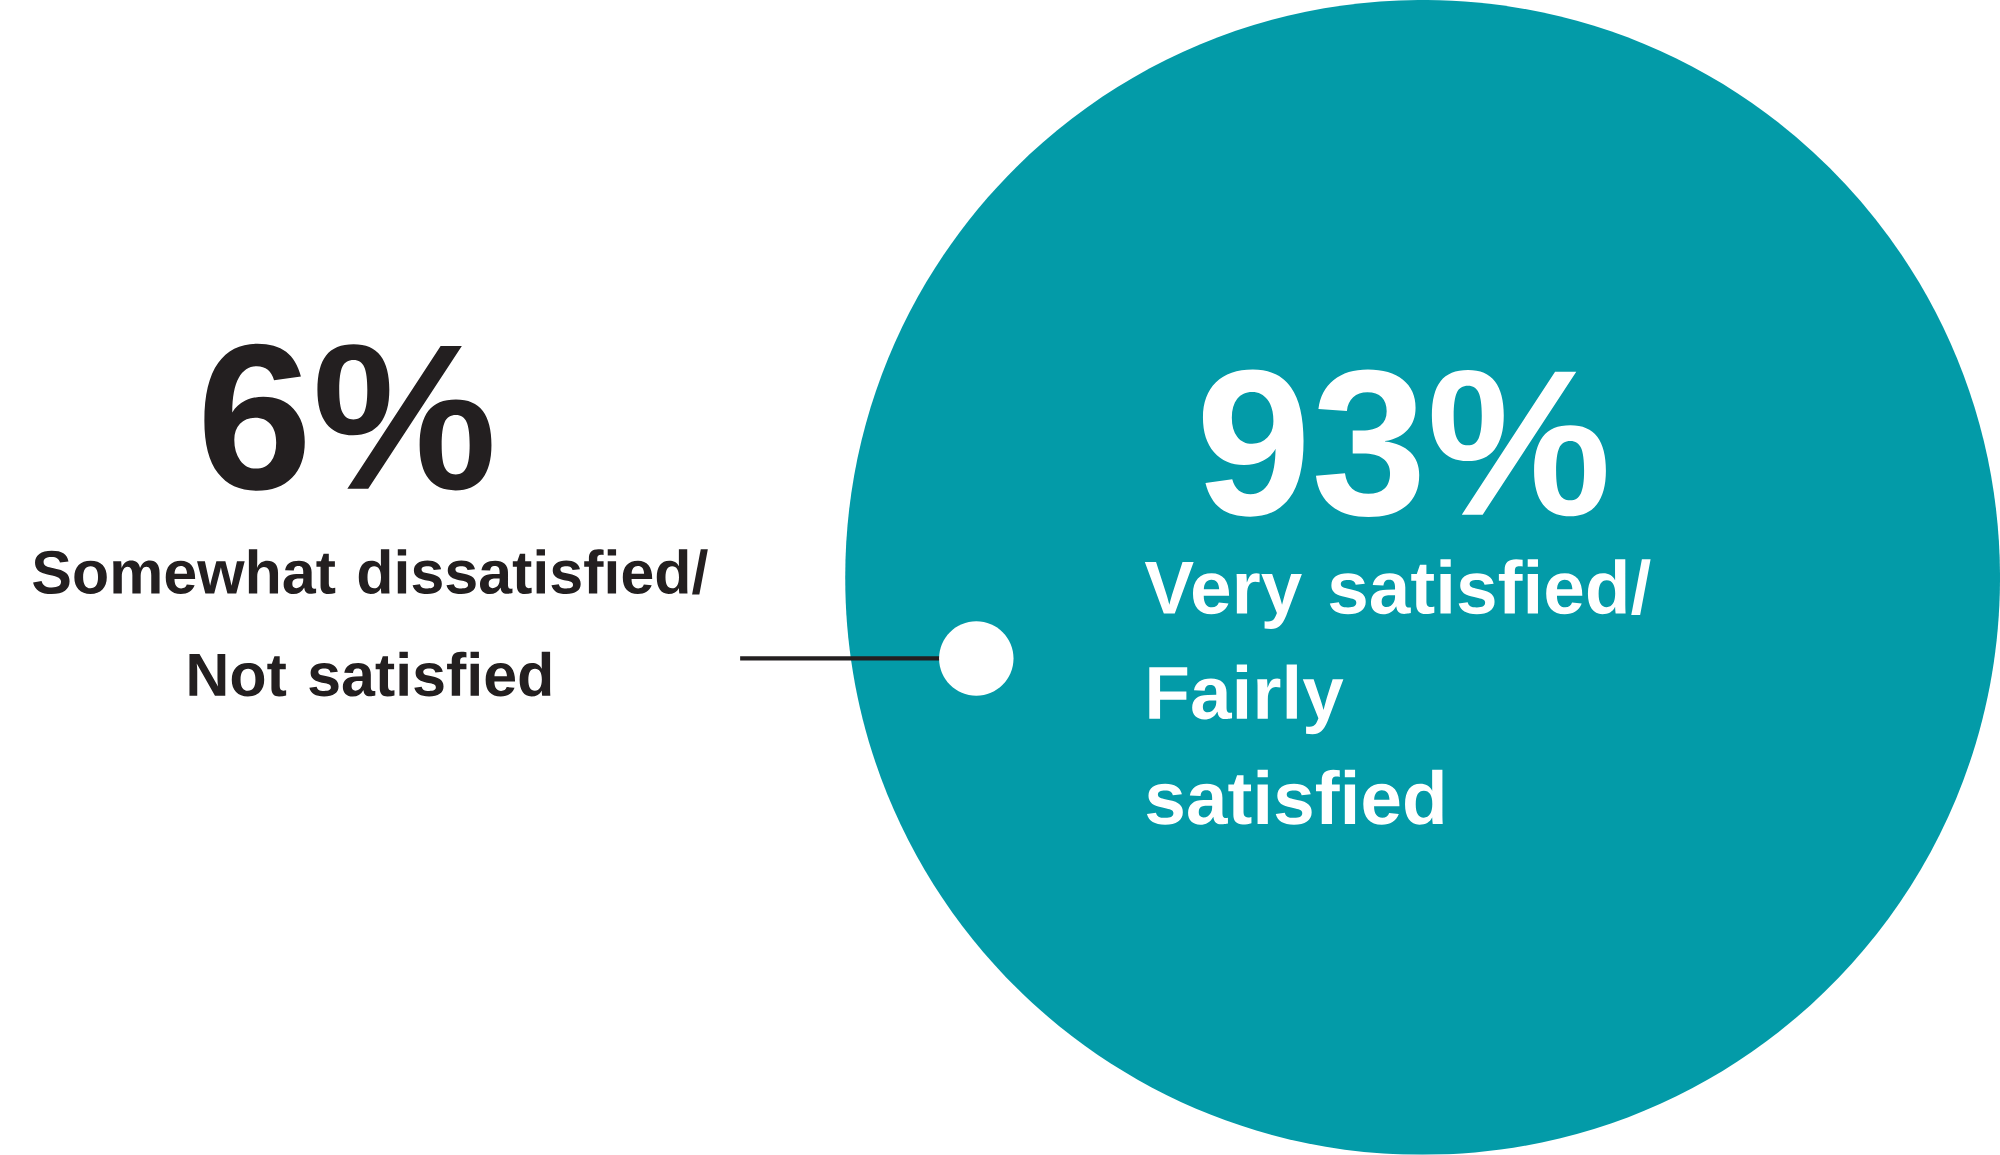 The width and height of the screenshot is (2000, 1155). What do you see at coordinates (1397, 692) in the screenshot?
I see `category-label: Very satisfied/ Fairly satisfied` at bounding box center [1397, 692].